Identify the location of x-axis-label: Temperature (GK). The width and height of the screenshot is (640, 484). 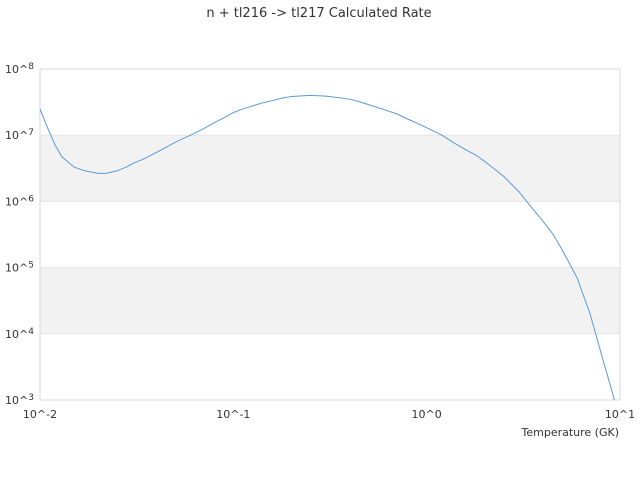
(570, 432).